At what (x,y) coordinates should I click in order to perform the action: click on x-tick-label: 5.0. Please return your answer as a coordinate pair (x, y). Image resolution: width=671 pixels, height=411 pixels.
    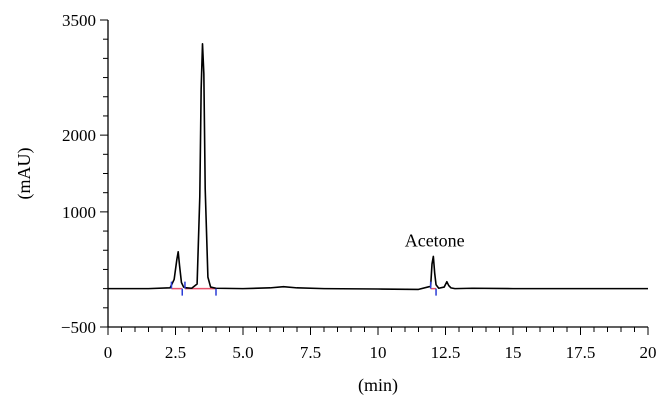
    Looking at the image, I should click on (242, 352).